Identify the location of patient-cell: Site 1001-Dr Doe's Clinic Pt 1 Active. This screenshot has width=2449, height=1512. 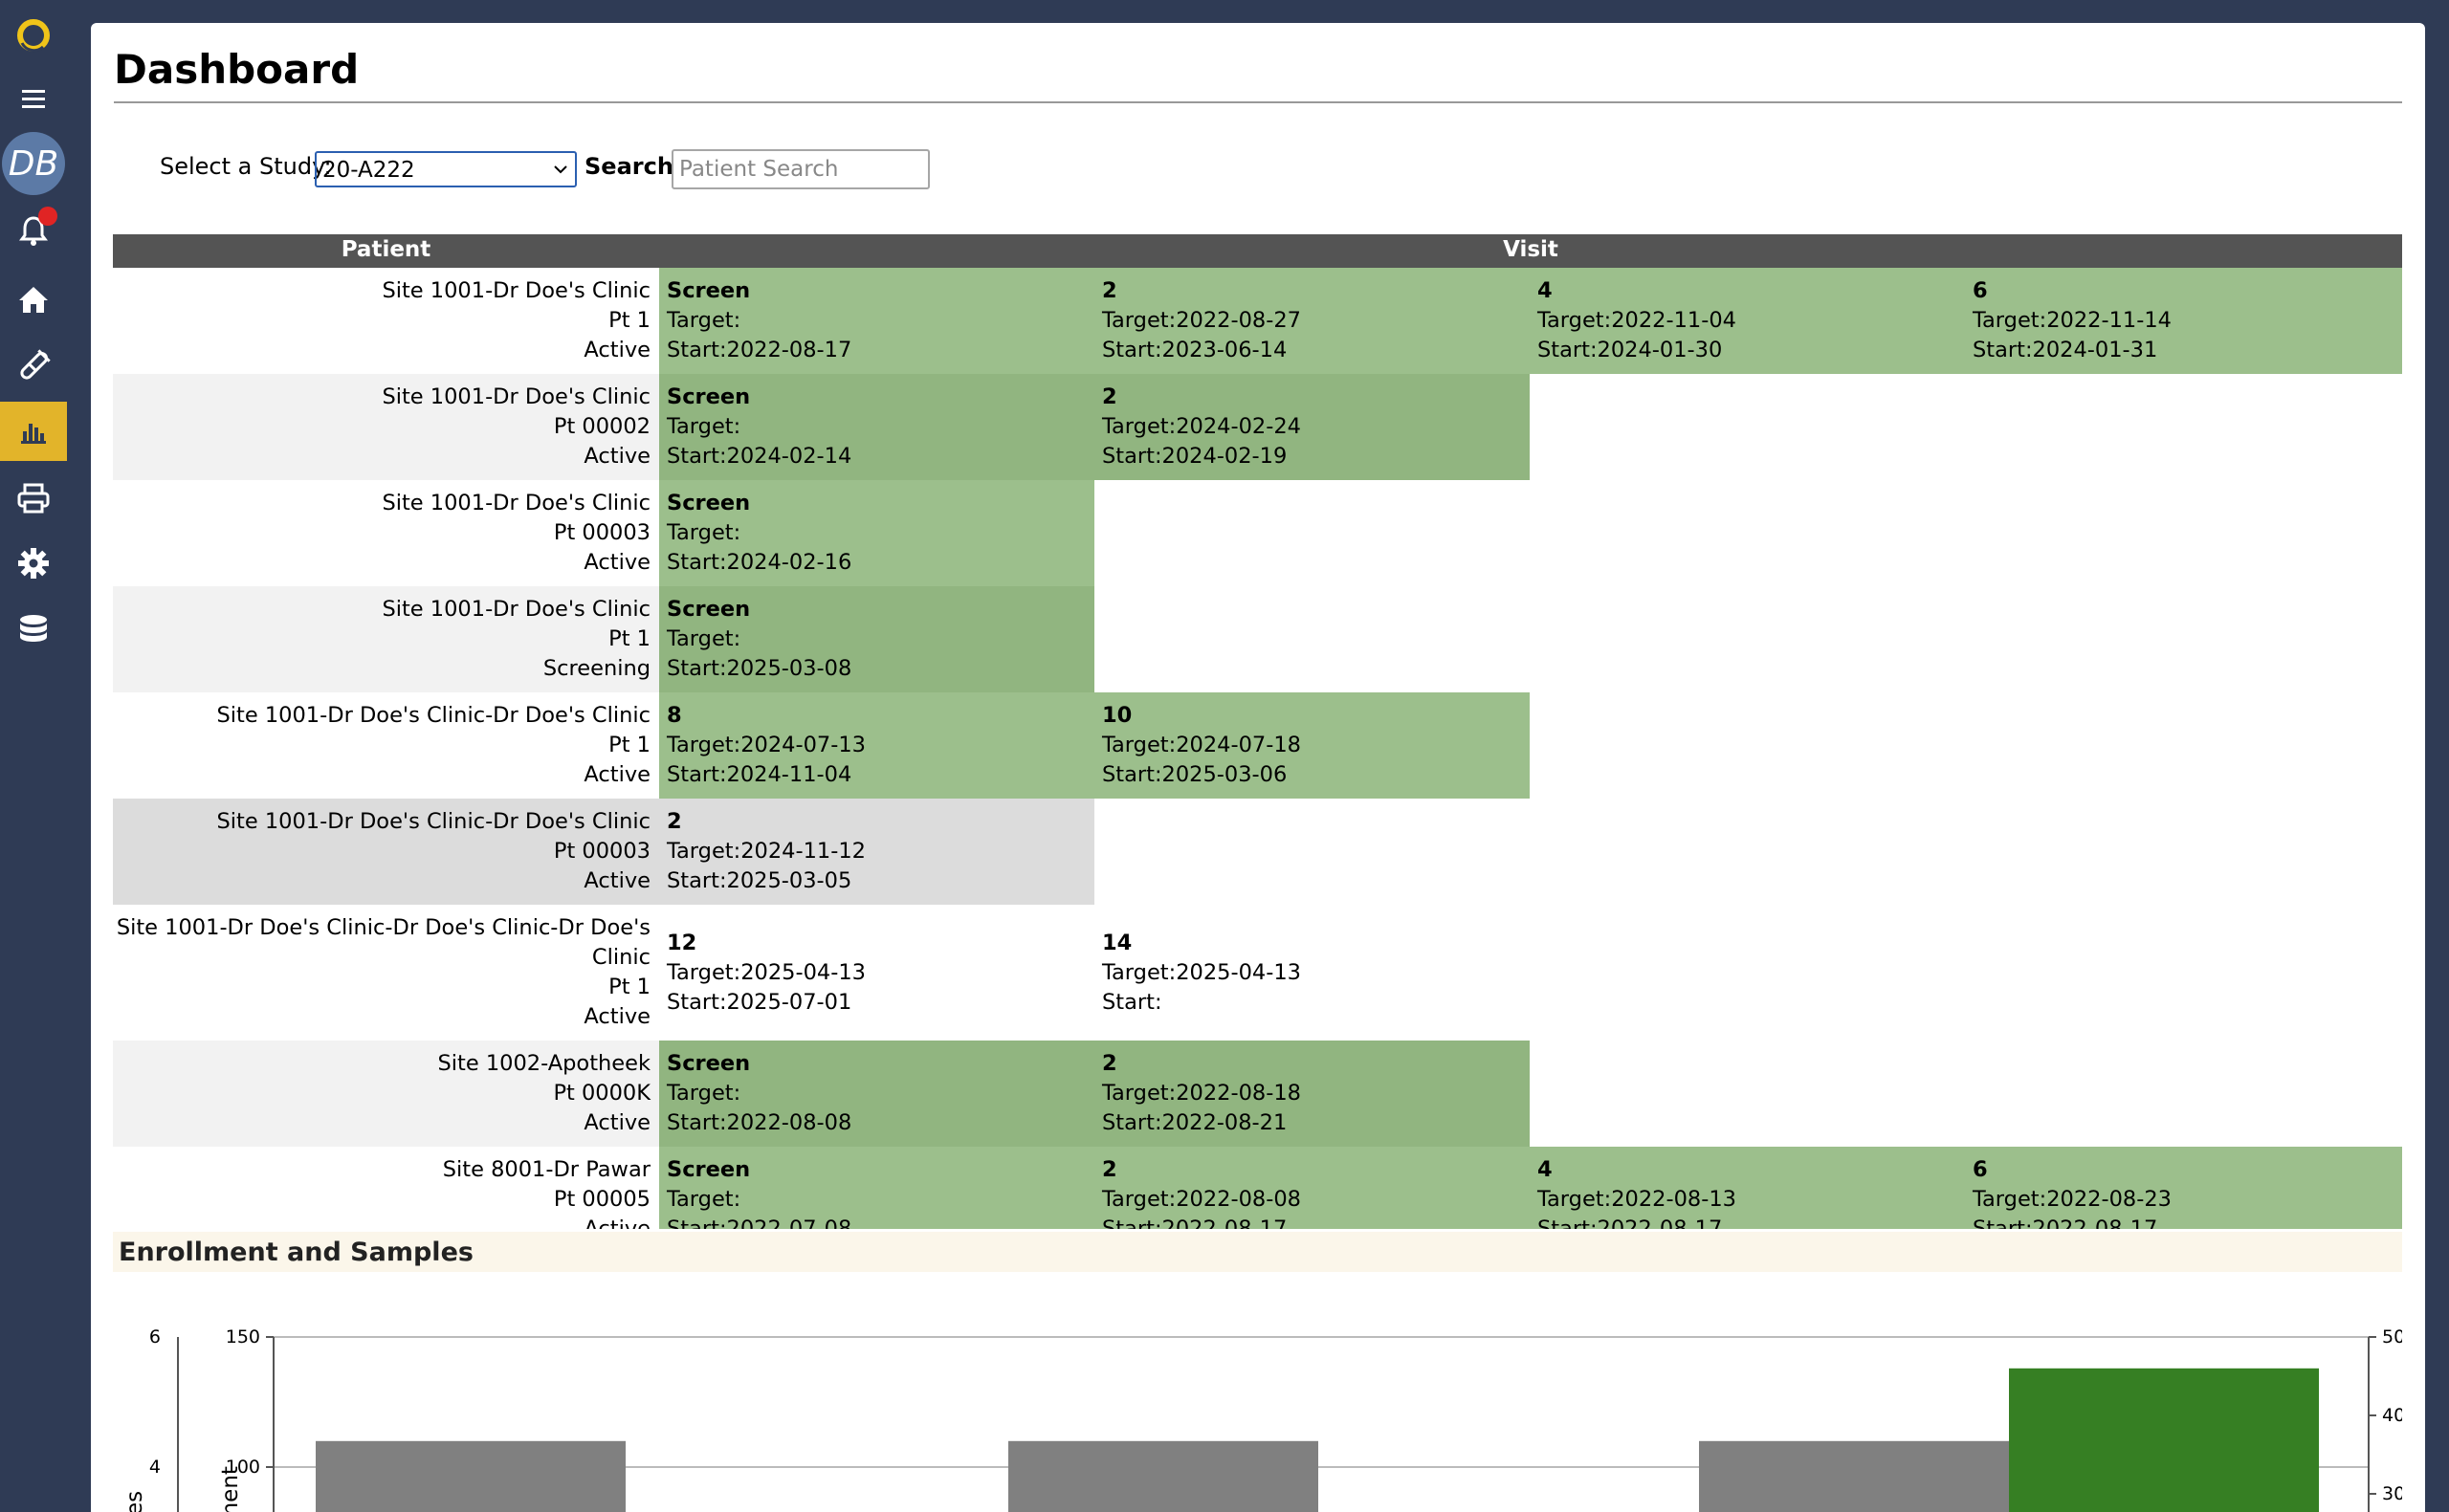
(386, 321).